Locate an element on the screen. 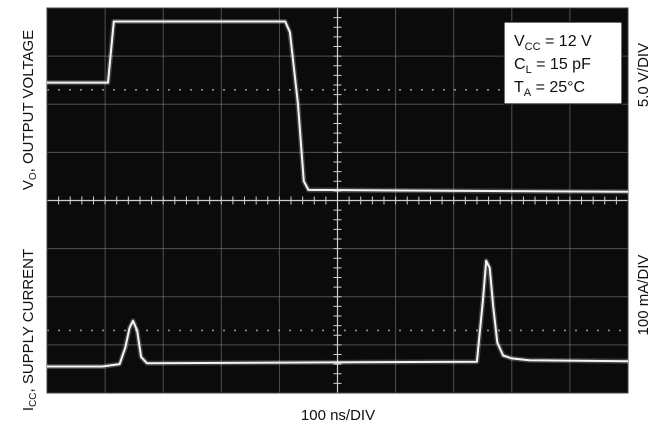  right-label-ma-per-div: 100 mA/DIV is located at coordinates (643, 295).